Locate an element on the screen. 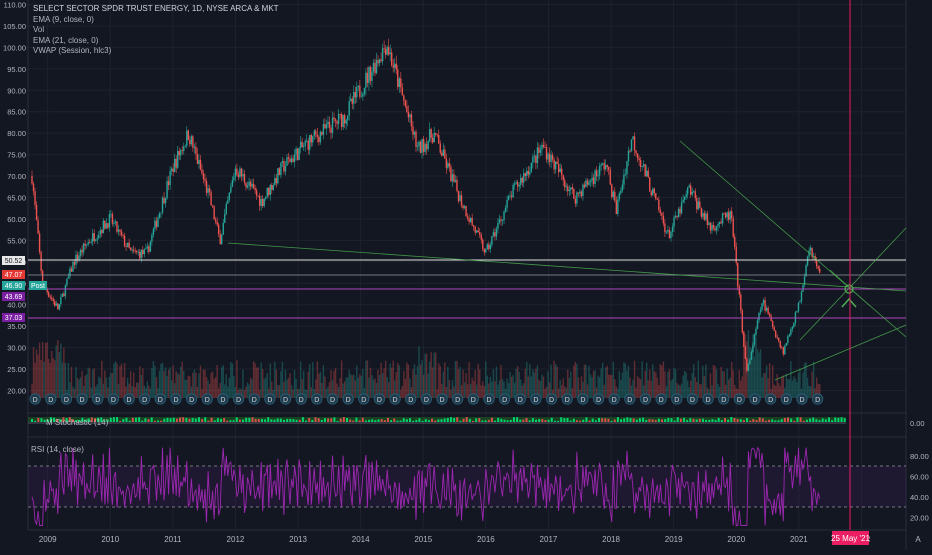 This screenshot has width=932, height=555. legend-vwap: VWAP (Session, hlc3) is located at coordinates (72, 50).